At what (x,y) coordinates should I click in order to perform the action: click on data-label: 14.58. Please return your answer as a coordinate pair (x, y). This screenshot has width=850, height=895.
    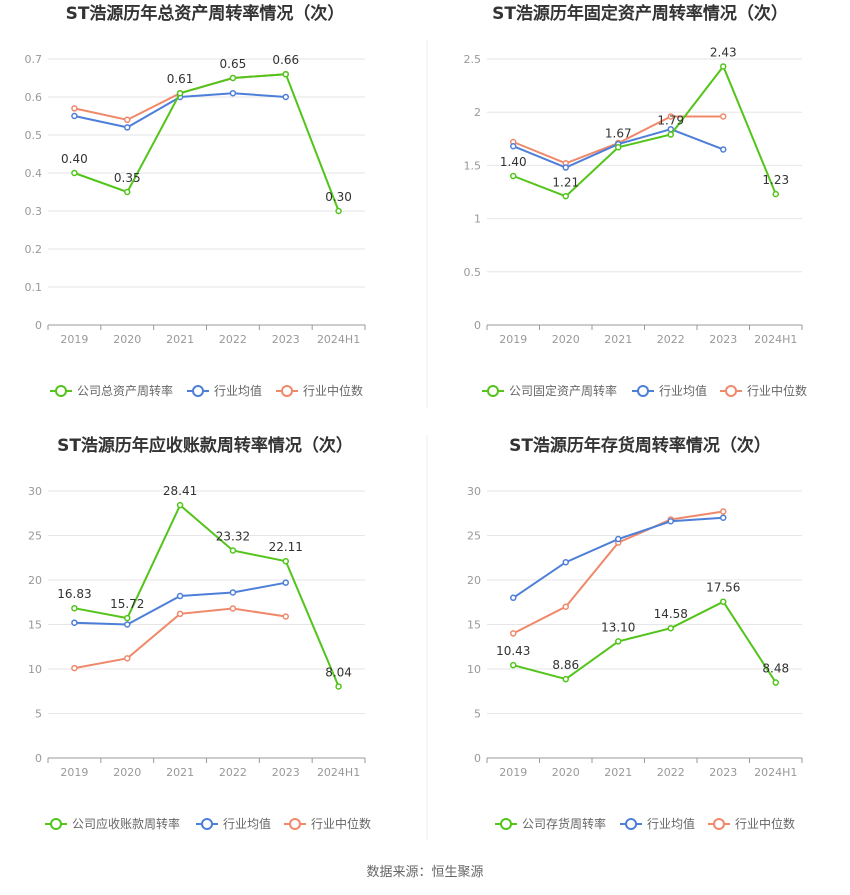
    Looking at the image, I should click on (671, 614).